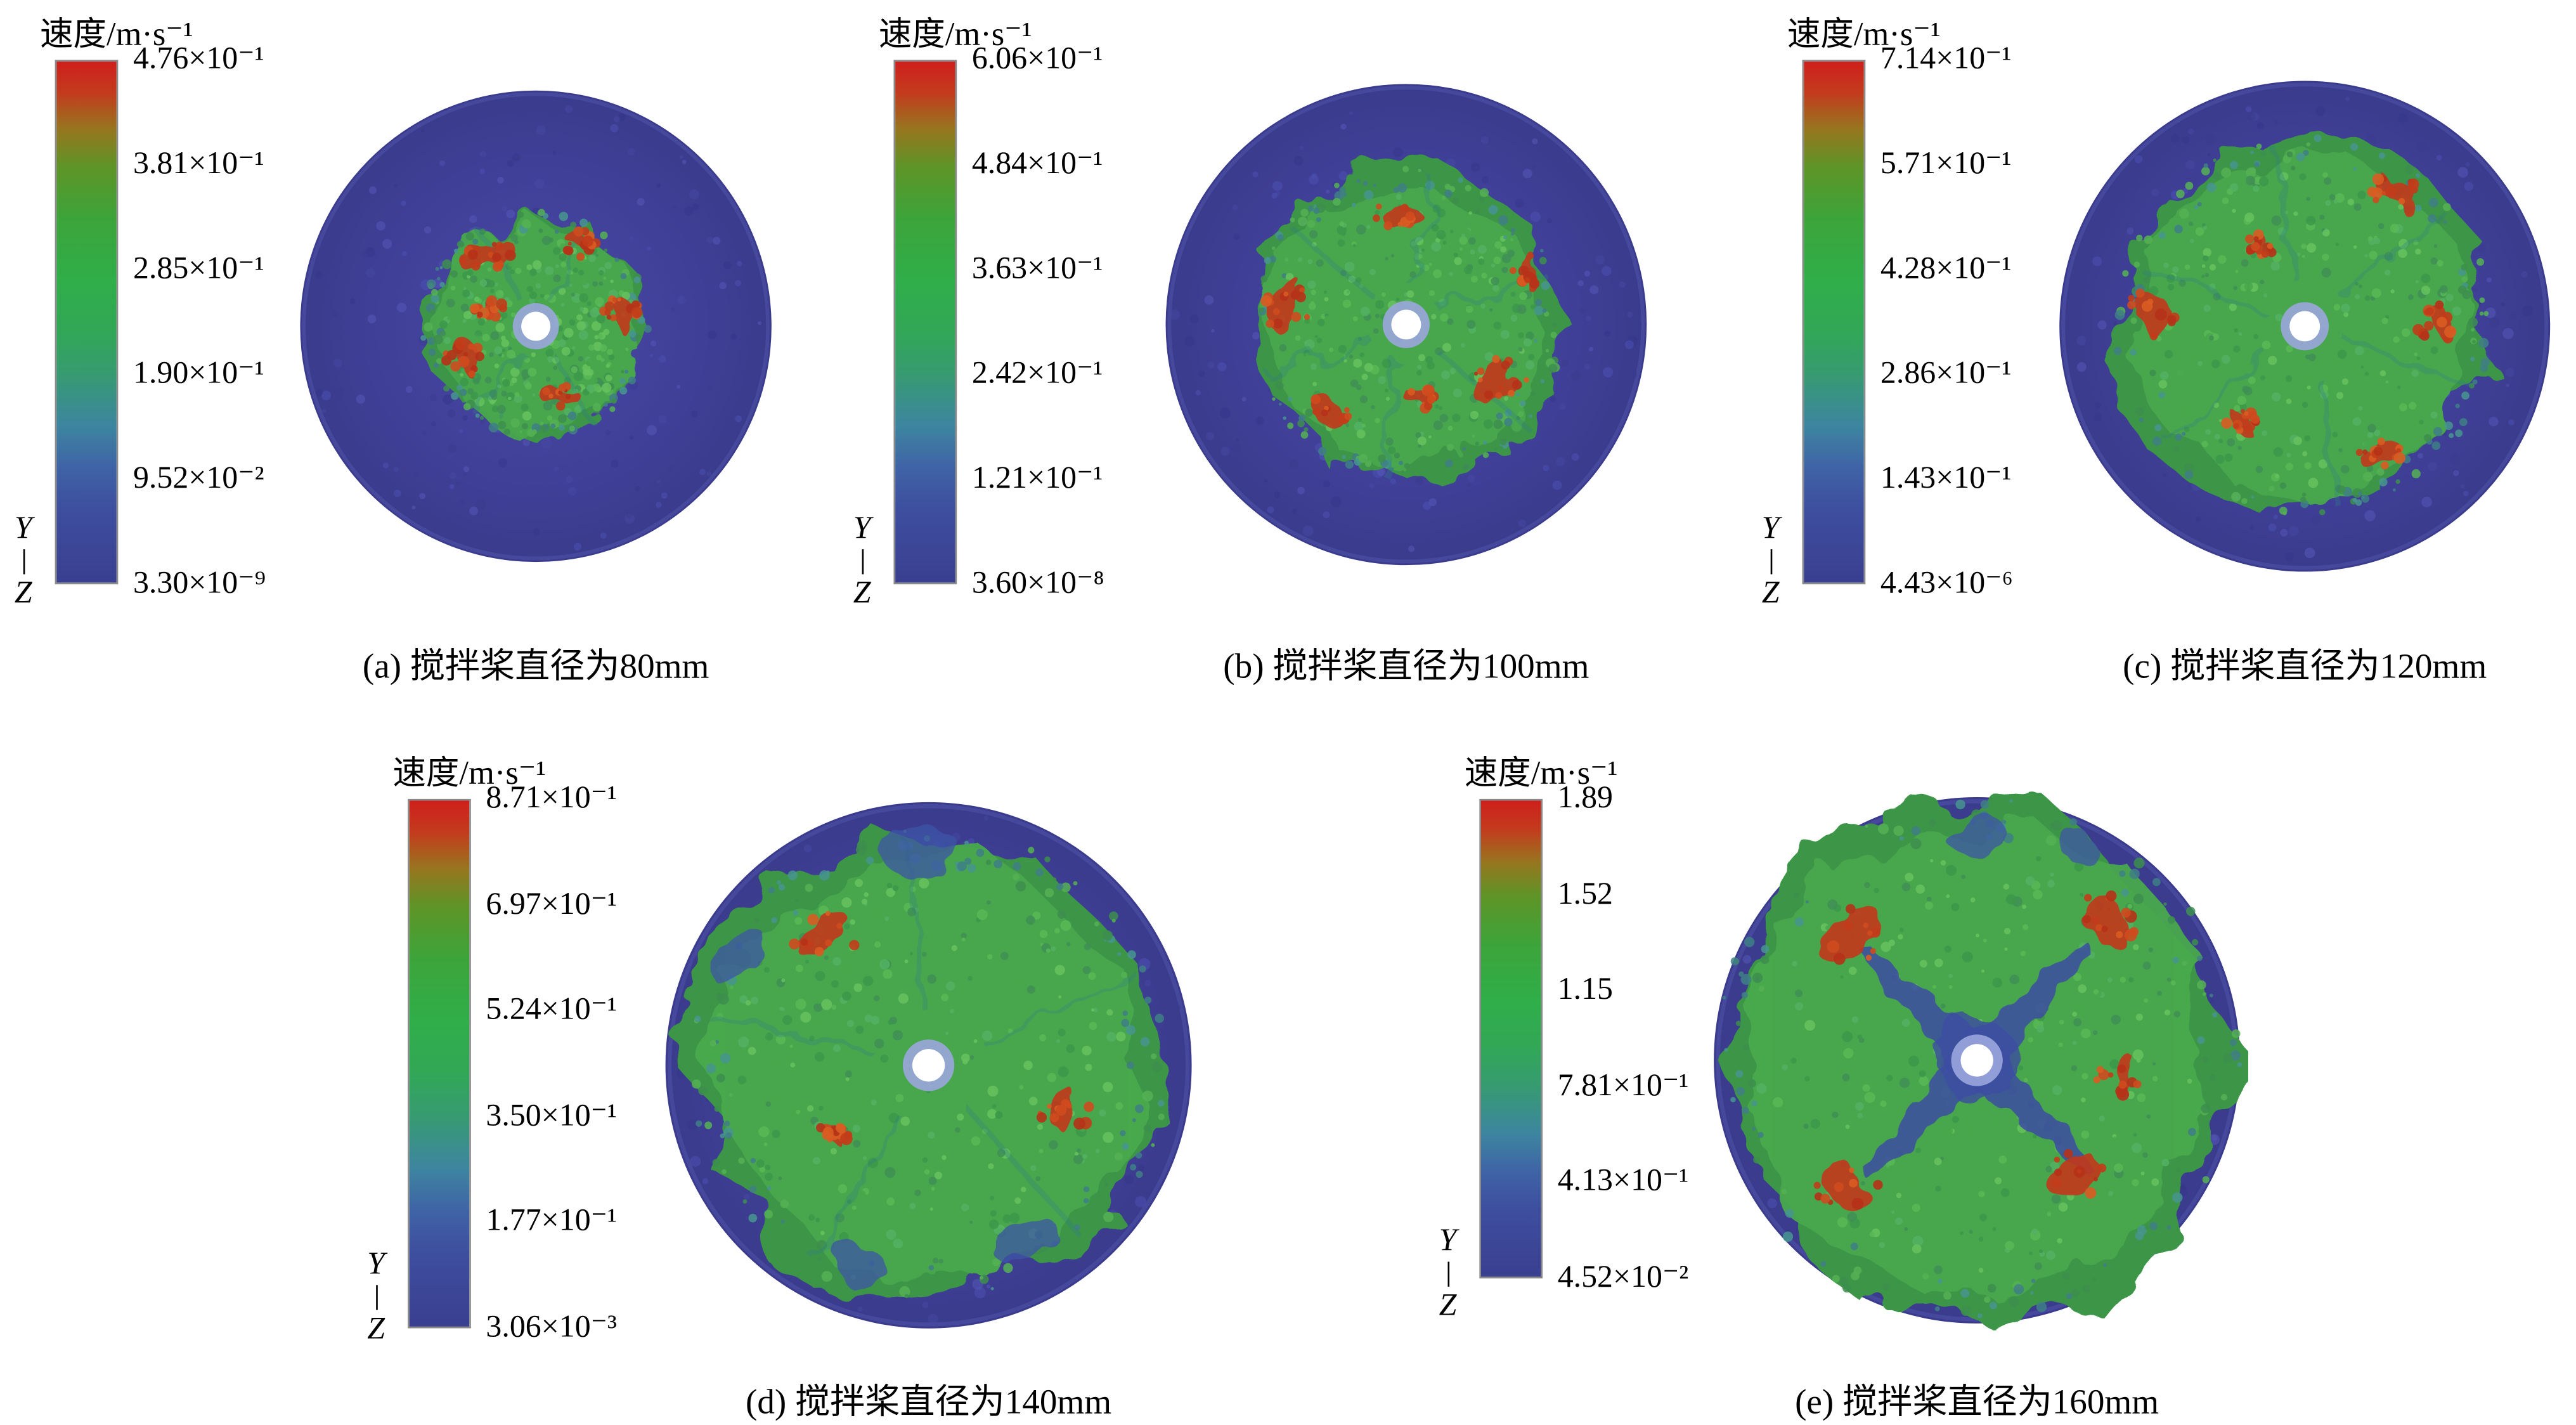  I want to click on colorbar-tick: 7.14×10⁻¹, so click(1946, 59).